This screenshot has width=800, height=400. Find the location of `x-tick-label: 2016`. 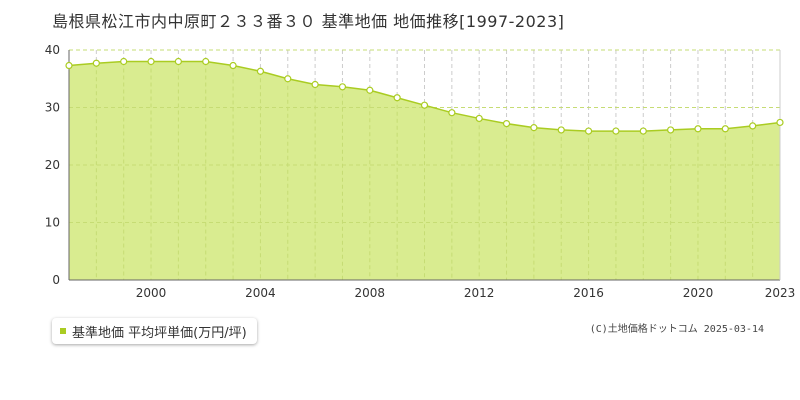

x-tick-label: 2016 is located at coordinates (588, 293).